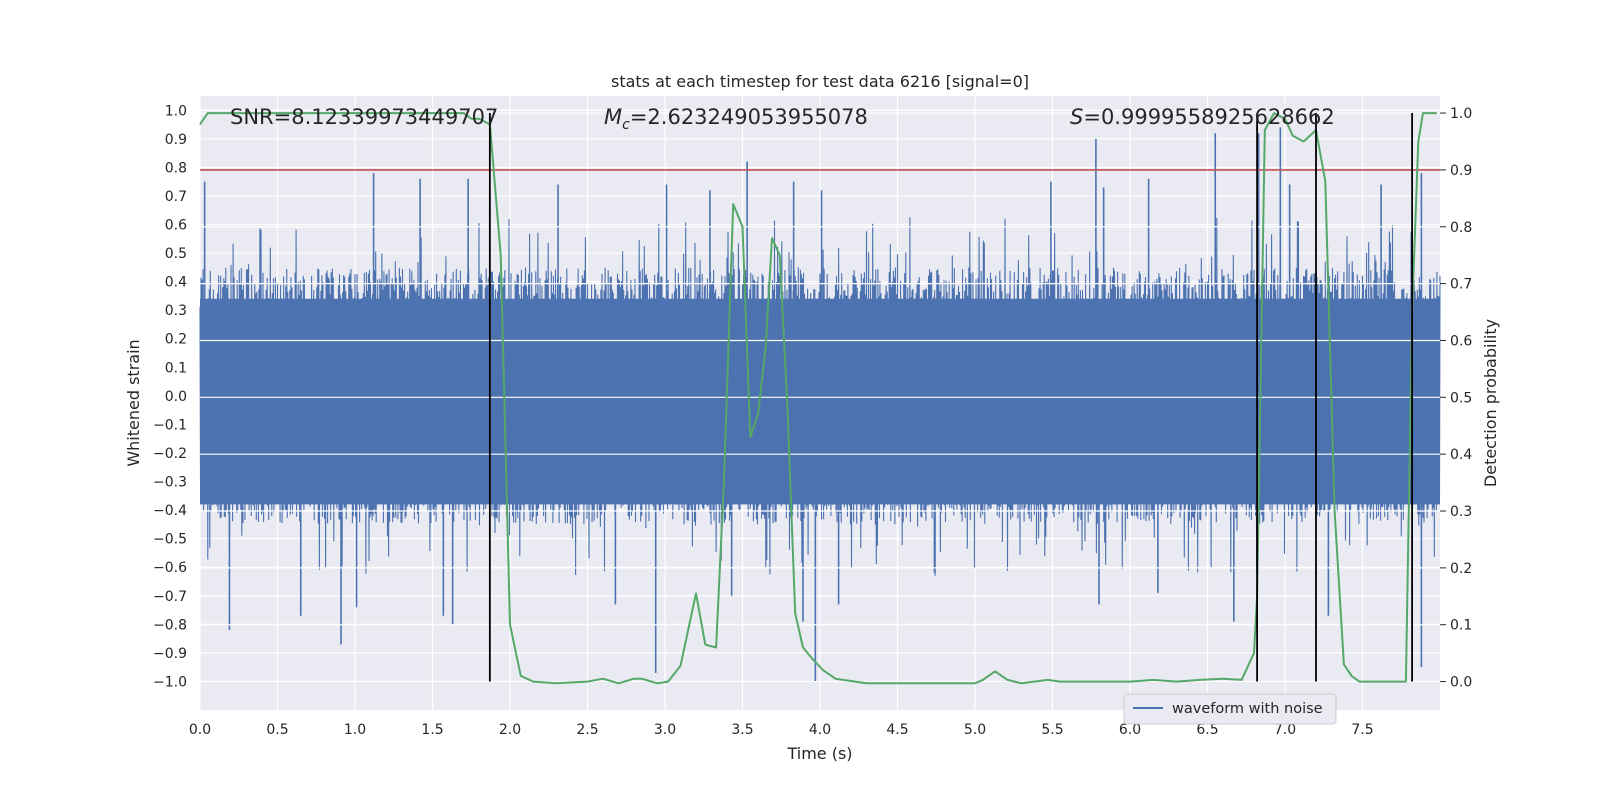 The image size is (1600, 800). Describe the element at coordinates (1461, 683) in the screenshot. I see `y2-tick-label: 0.0` at that location.